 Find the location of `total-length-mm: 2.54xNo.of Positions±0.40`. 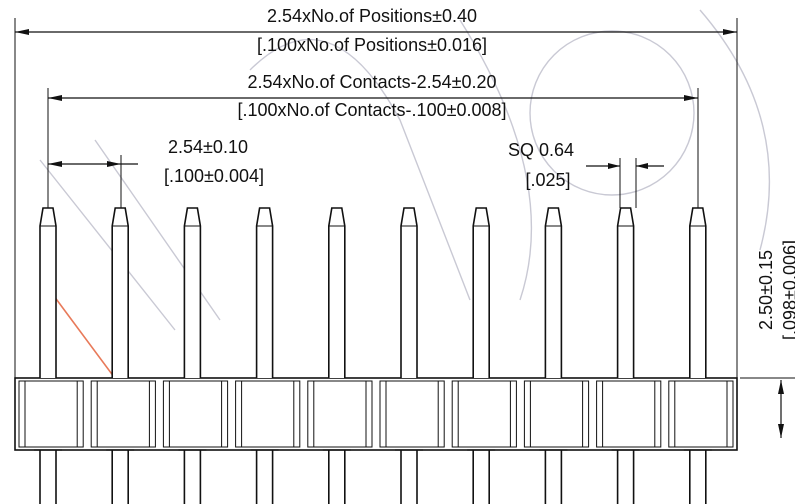

total-length-mm: 2.54xNo.of Positions±0.40 is located at coordinates (372, 16).